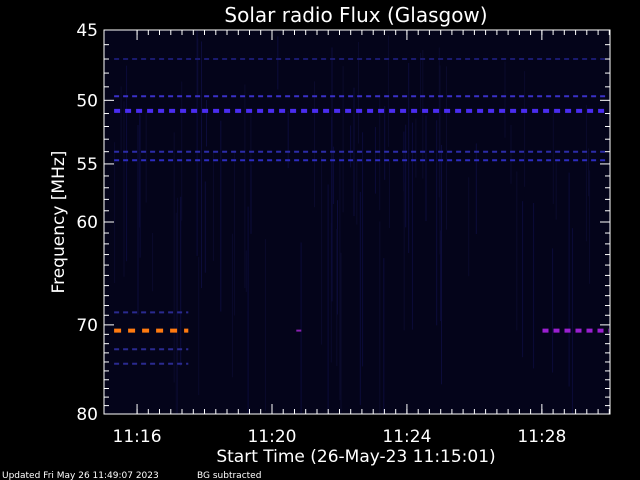  What do you see at coordinates (87, 101) in the screenshot?
I see `y-tick-label: 50` at bounding box center [87, 101].